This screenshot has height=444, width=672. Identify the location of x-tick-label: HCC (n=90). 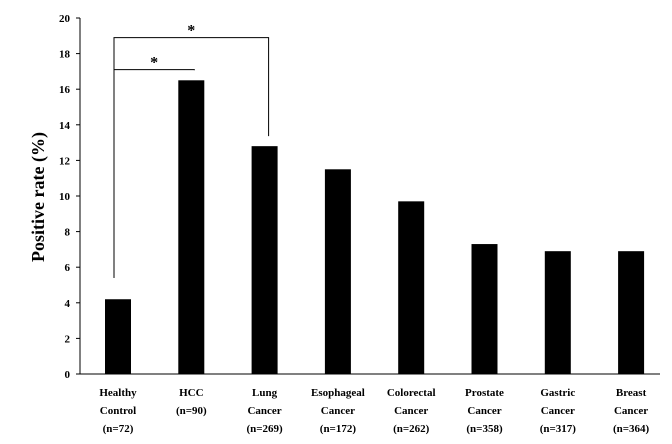
(191, 402).